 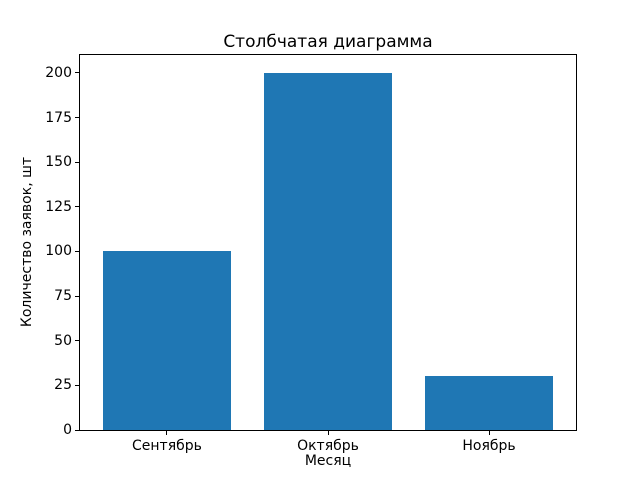 What do you see at coordinates (167, 446) in the screenshot?
I see `x-tick-label: Сентябрь` at bounding box center [167, 446].